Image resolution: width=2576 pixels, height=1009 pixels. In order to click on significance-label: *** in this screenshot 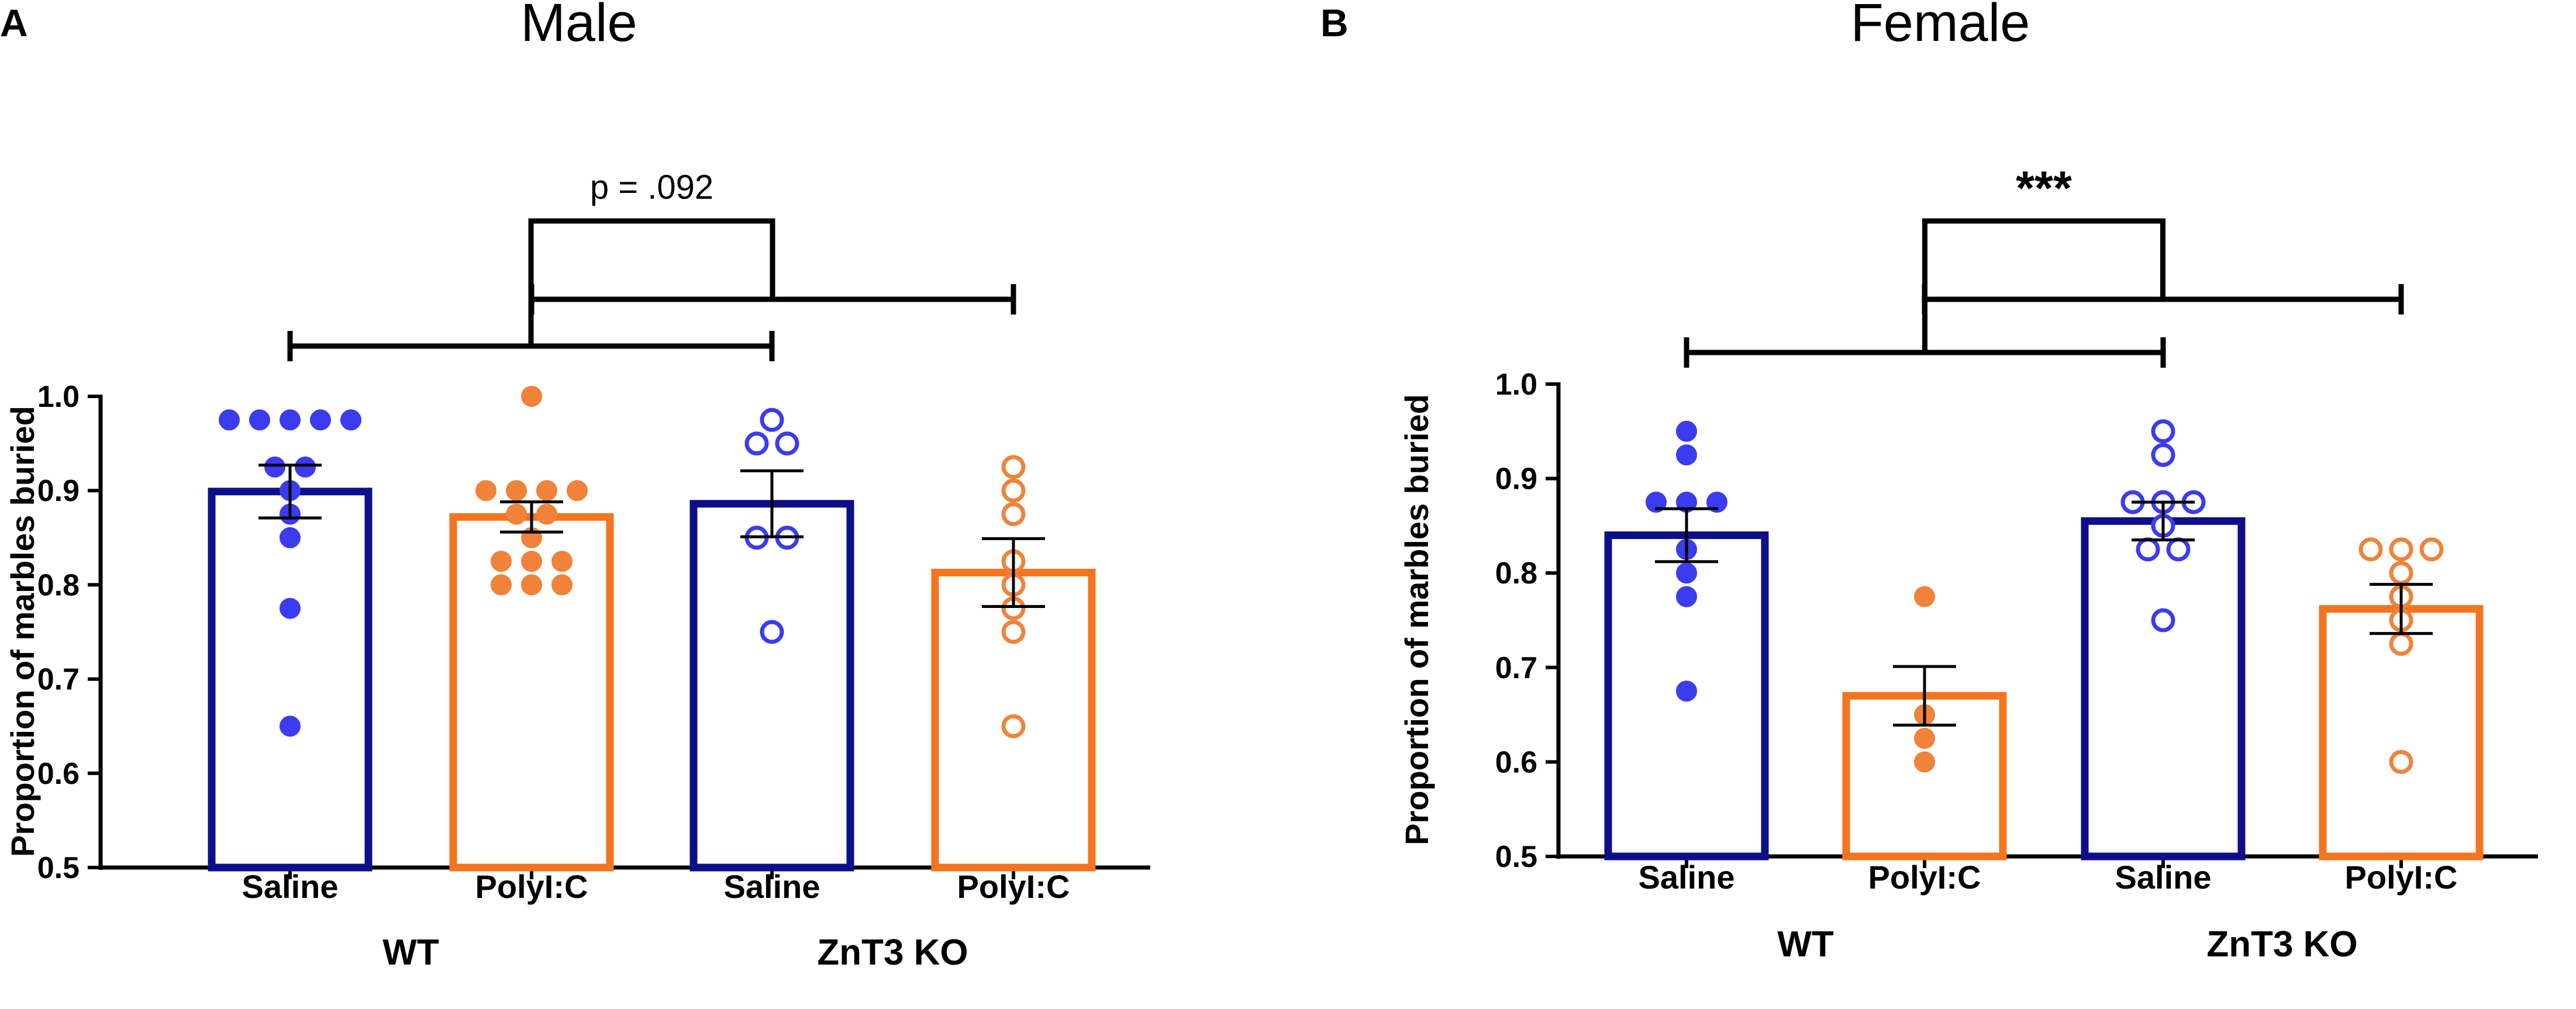, I will do `click(2044, 188)`.